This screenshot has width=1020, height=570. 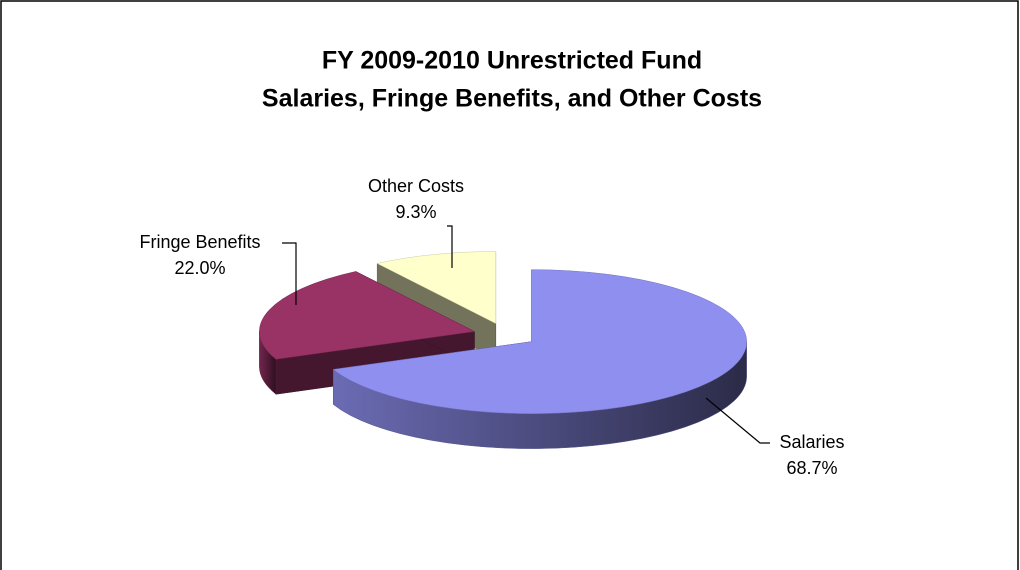 What do you see at coordinates (416, 186) in the screenshot?
I see `slice-label: Other Costs` at bounding box center [416, 186].